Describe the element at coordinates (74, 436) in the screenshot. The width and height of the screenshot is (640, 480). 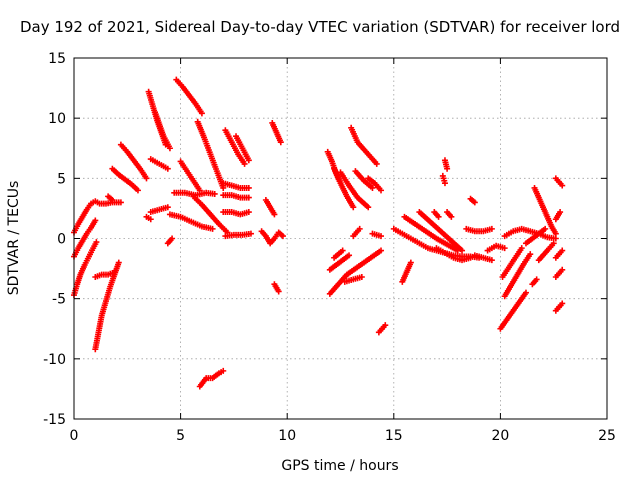
I see `x-tick-label: 0` at that location.